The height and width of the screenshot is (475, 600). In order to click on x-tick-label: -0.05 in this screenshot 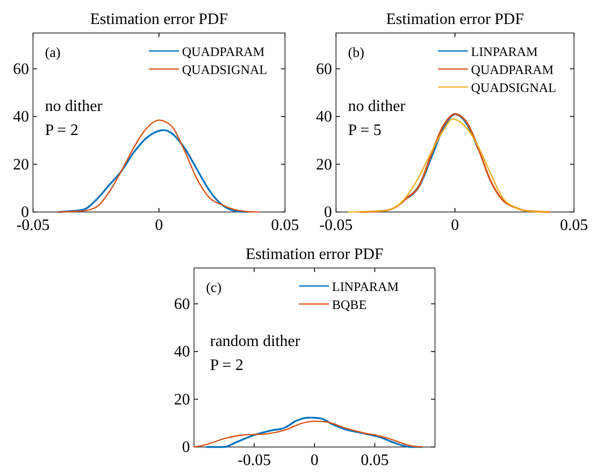, I will do `click(254, 460)`.